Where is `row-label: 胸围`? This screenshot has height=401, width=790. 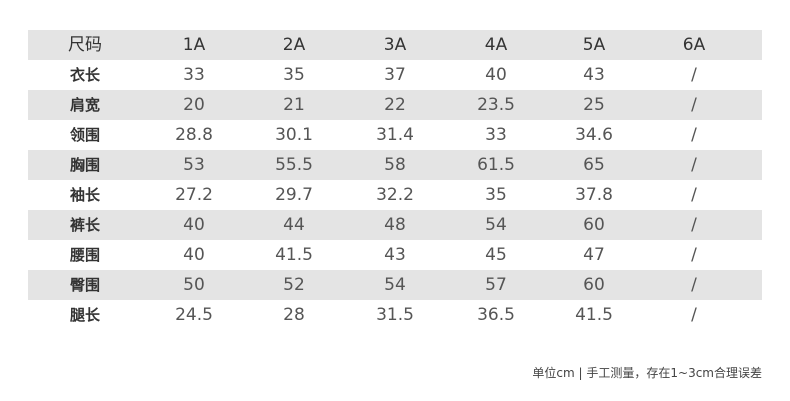 row-label: 胸围 is located at coordinates (84, 165).